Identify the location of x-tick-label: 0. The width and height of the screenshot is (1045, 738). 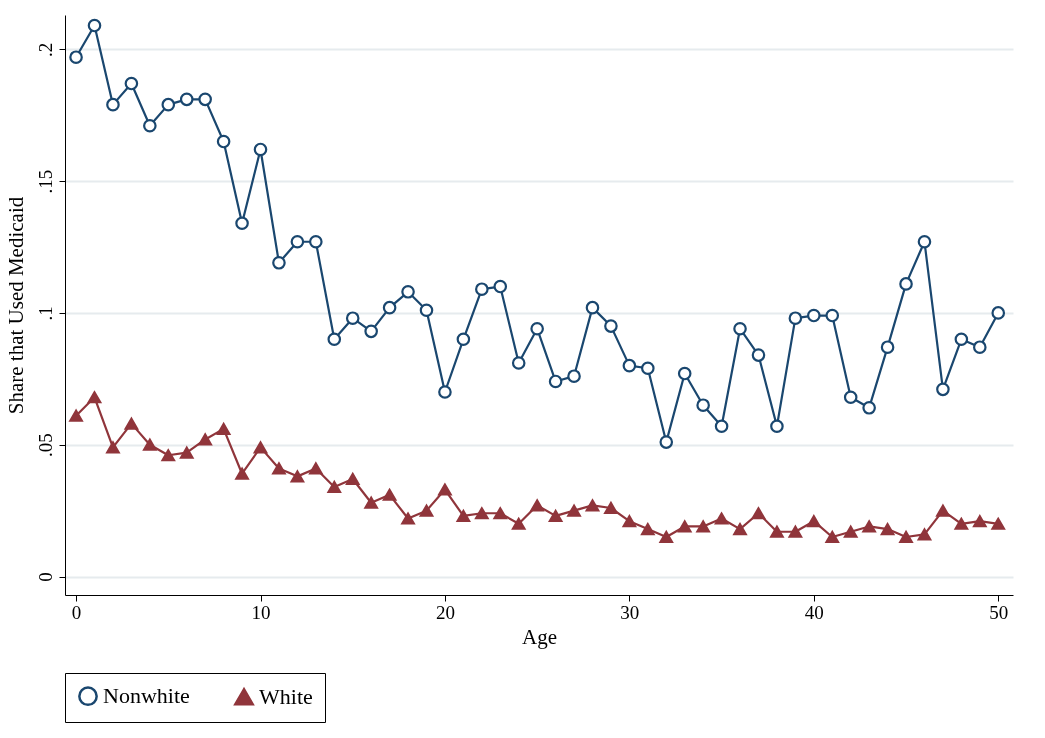
(76, 612).